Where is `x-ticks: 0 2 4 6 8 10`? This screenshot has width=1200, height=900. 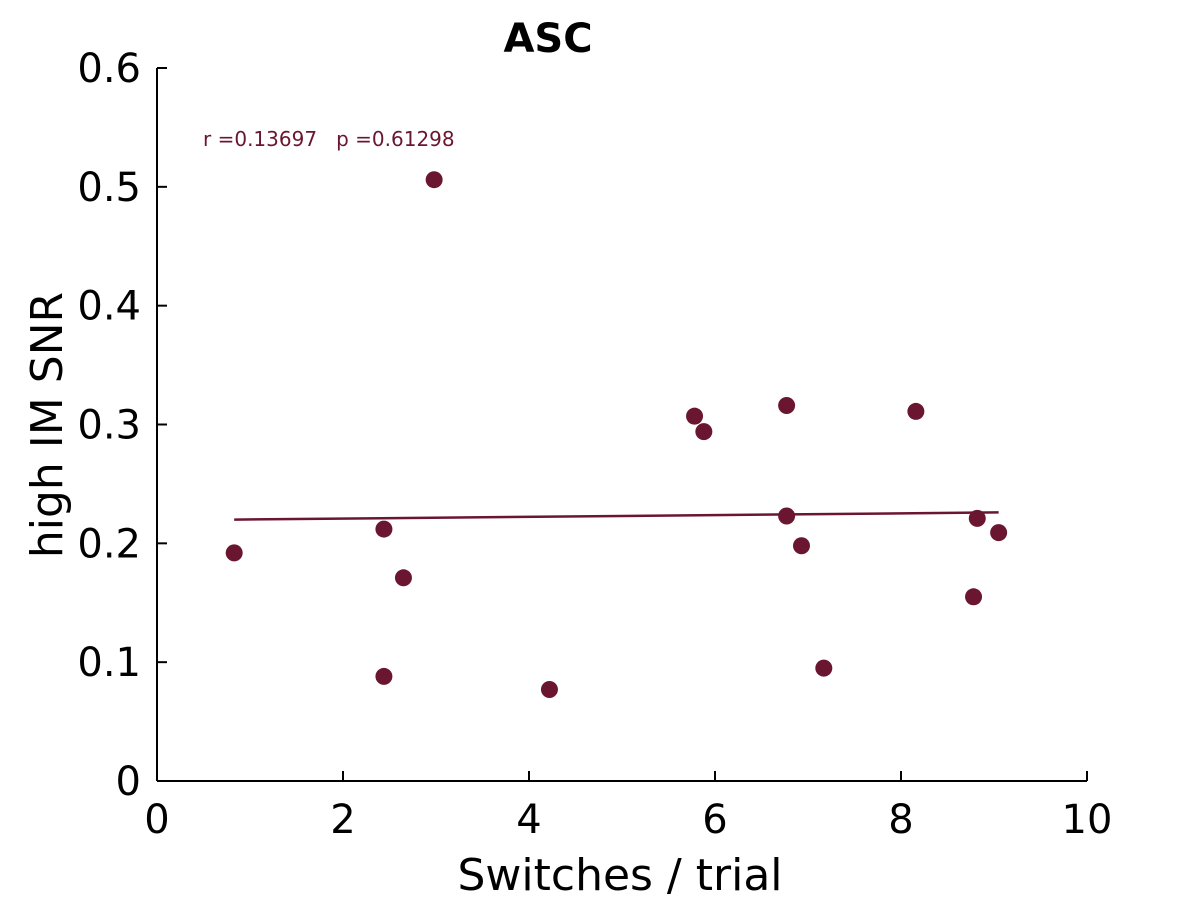
x-ticks: 0 2 4 6 8 10 is located at coordinates (628, 807).